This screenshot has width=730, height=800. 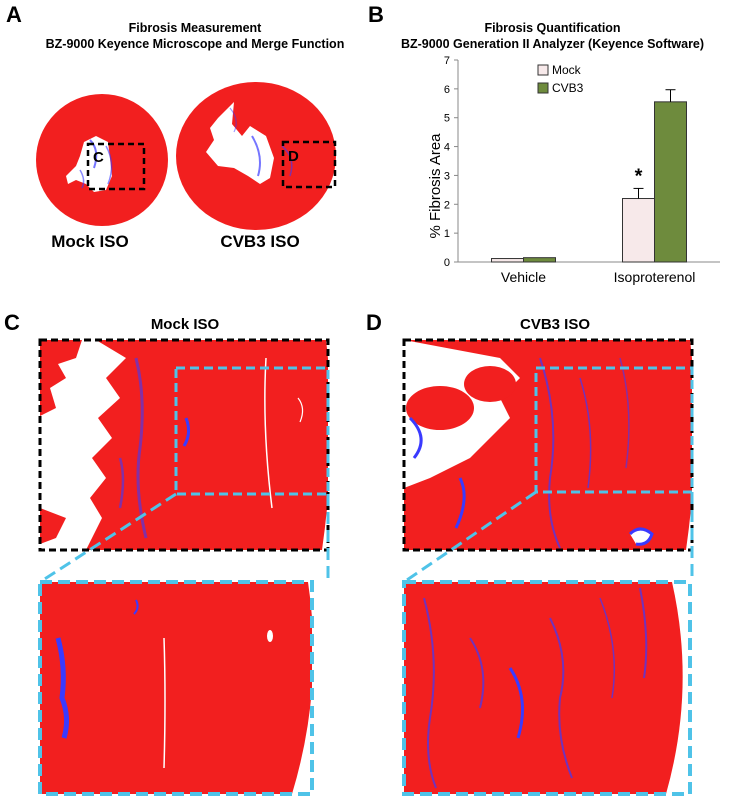 What do you see at coordinates (470, 537) in the screenshot?
I see `cvb3-zoom-line-left` at bounding box center [470, 537].